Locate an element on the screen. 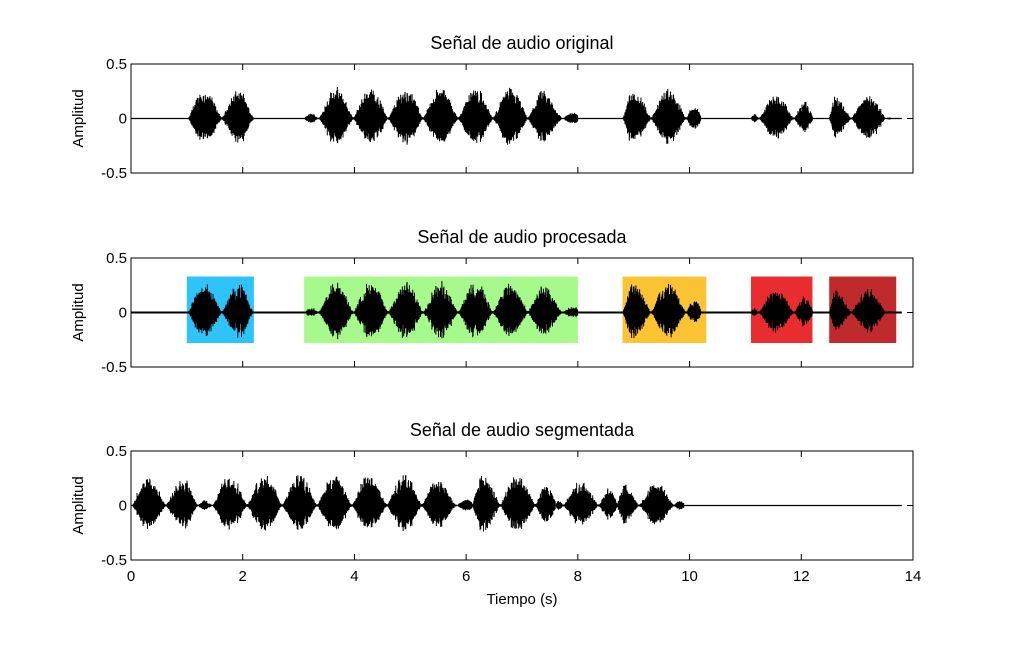 The image size is (1009, 645). x-tick-label: 2 is located at coordinates (243, 576).